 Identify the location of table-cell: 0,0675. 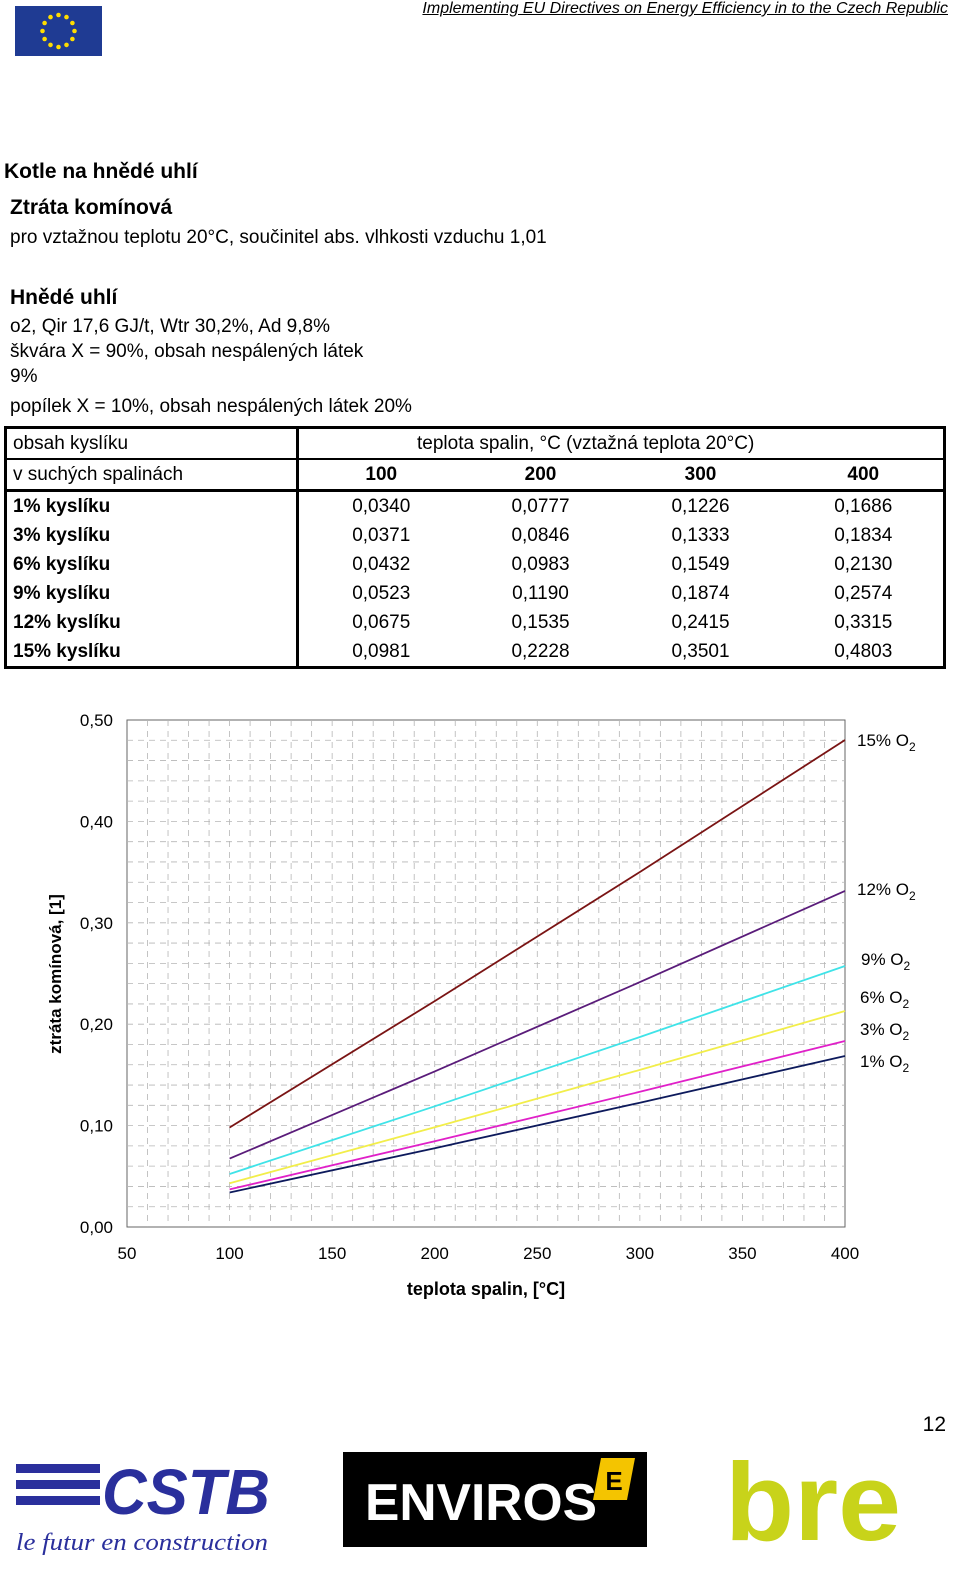
(381, 622).